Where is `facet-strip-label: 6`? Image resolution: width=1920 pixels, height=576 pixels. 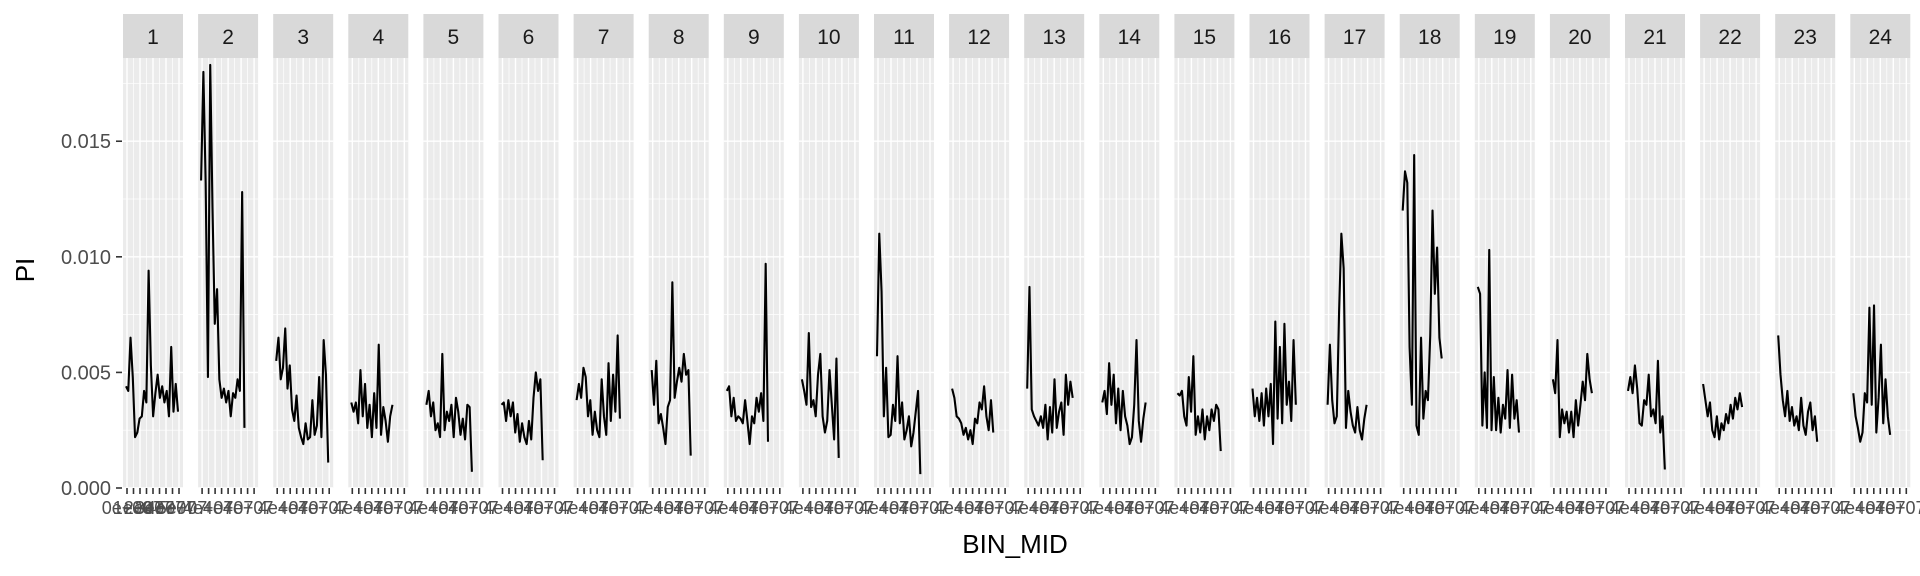
facet-strip-label: 6 is located at coordinates (529, 37).